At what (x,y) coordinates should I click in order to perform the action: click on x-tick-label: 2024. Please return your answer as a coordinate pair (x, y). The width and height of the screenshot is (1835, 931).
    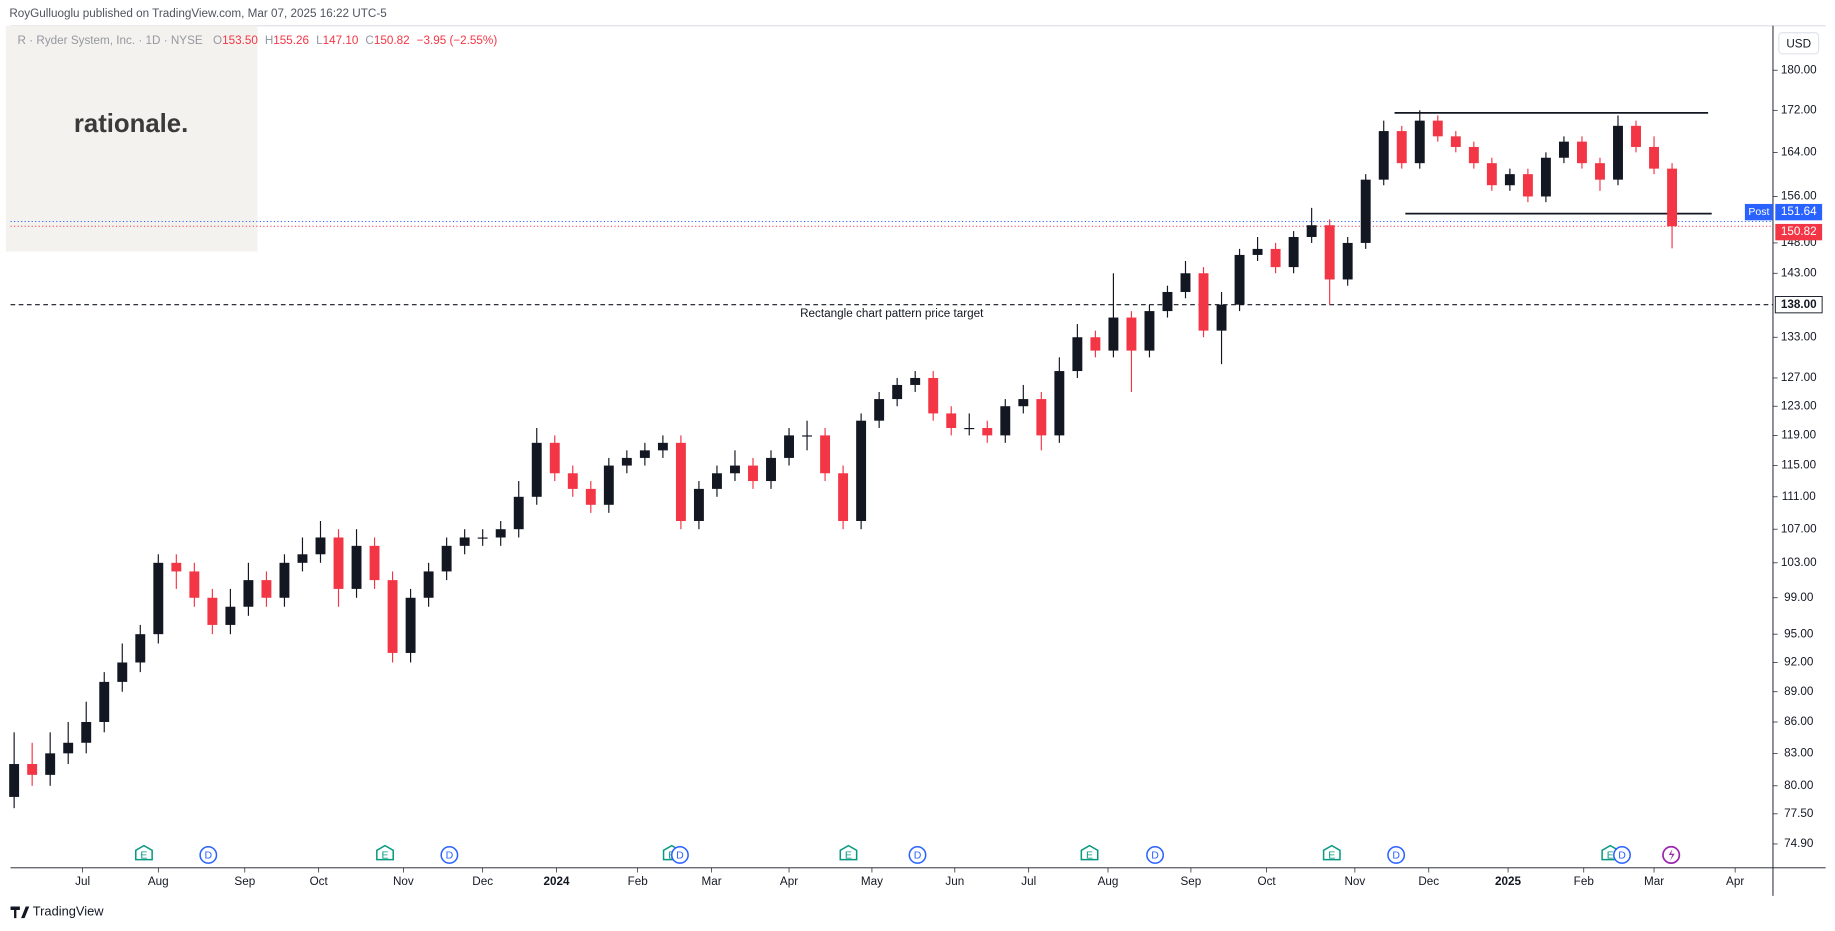
    Looking at the image, I should click on (557, 881).